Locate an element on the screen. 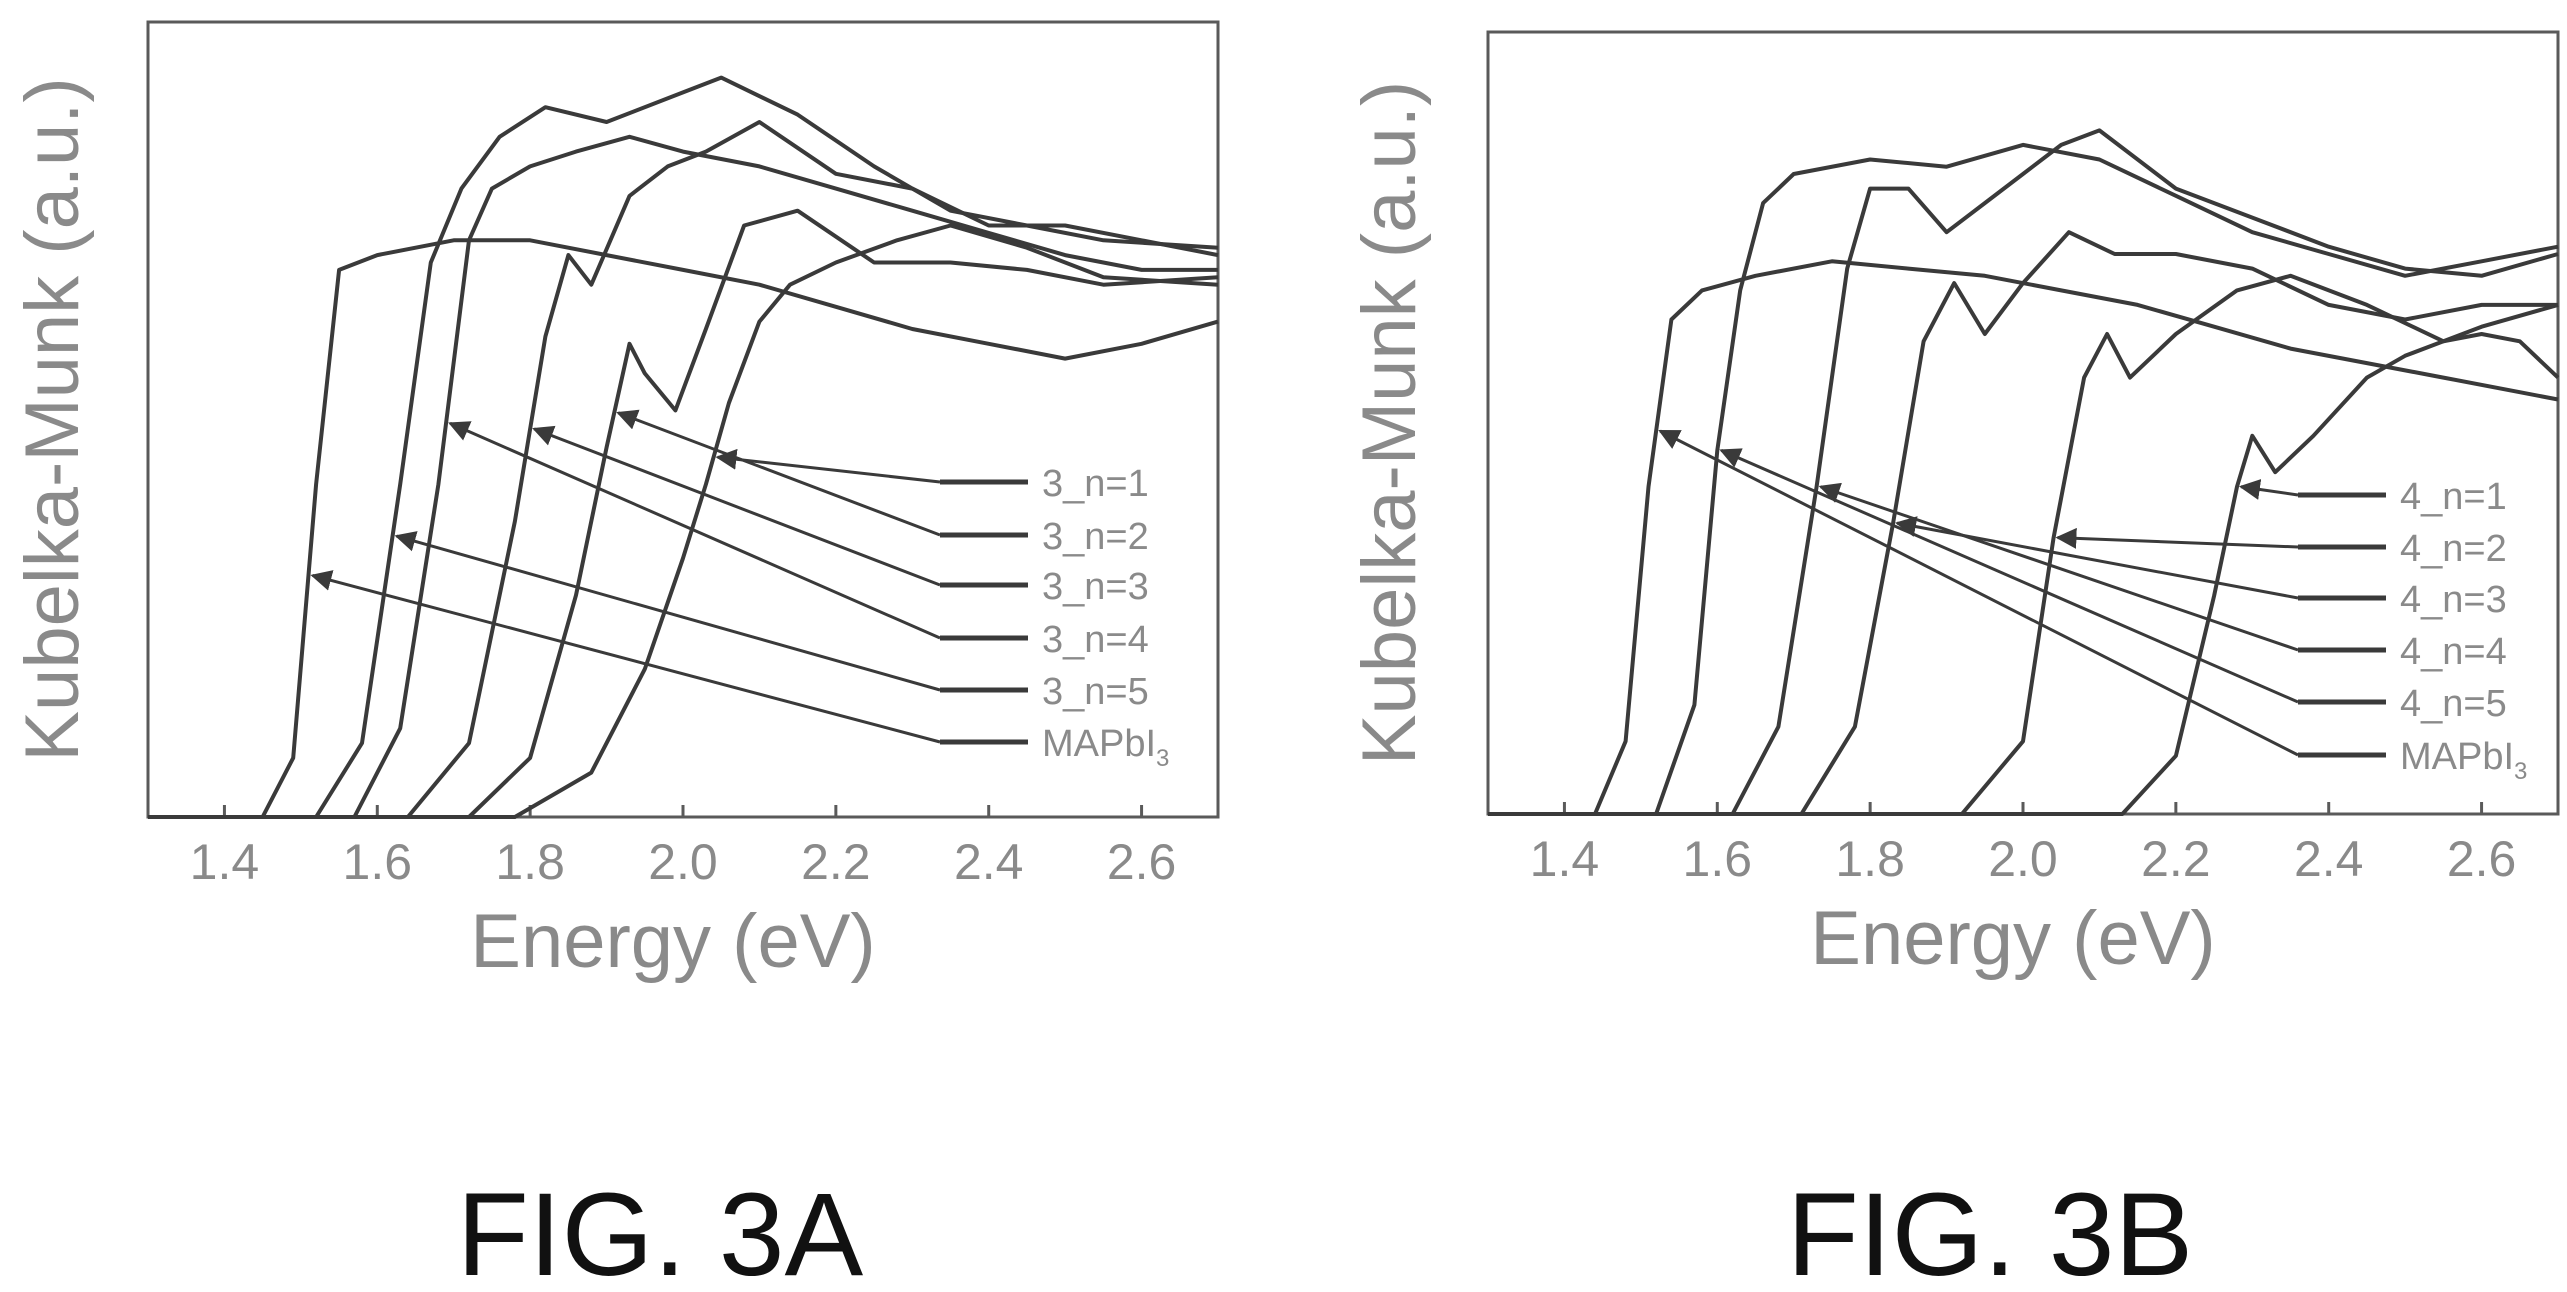 The image size is (2567, 1292). legend-label: 3_n=1 is located at coordinates (1095, 484).